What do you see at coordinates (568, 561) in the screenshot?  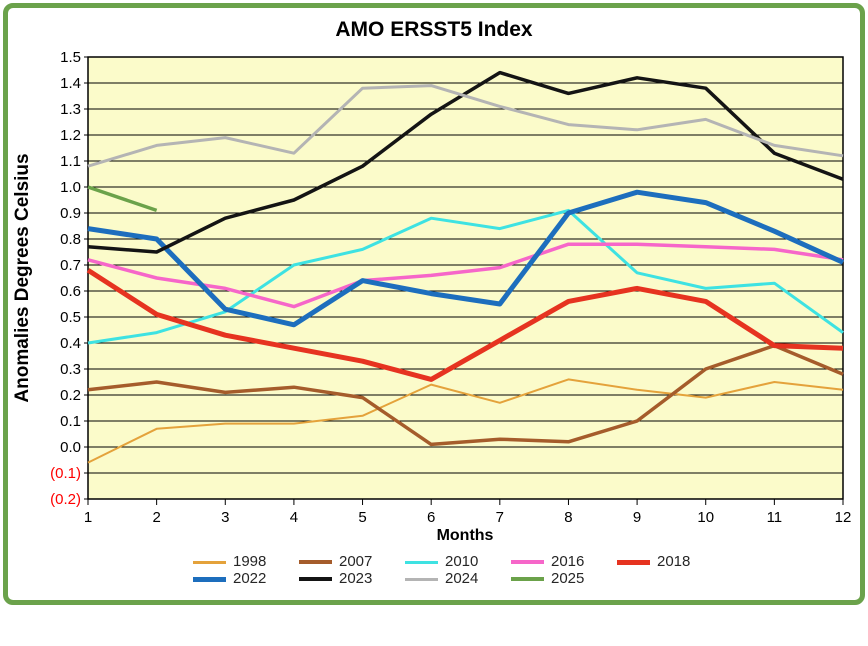 I see `legend-label-2016: 2016` at bounding box center [568, 561].